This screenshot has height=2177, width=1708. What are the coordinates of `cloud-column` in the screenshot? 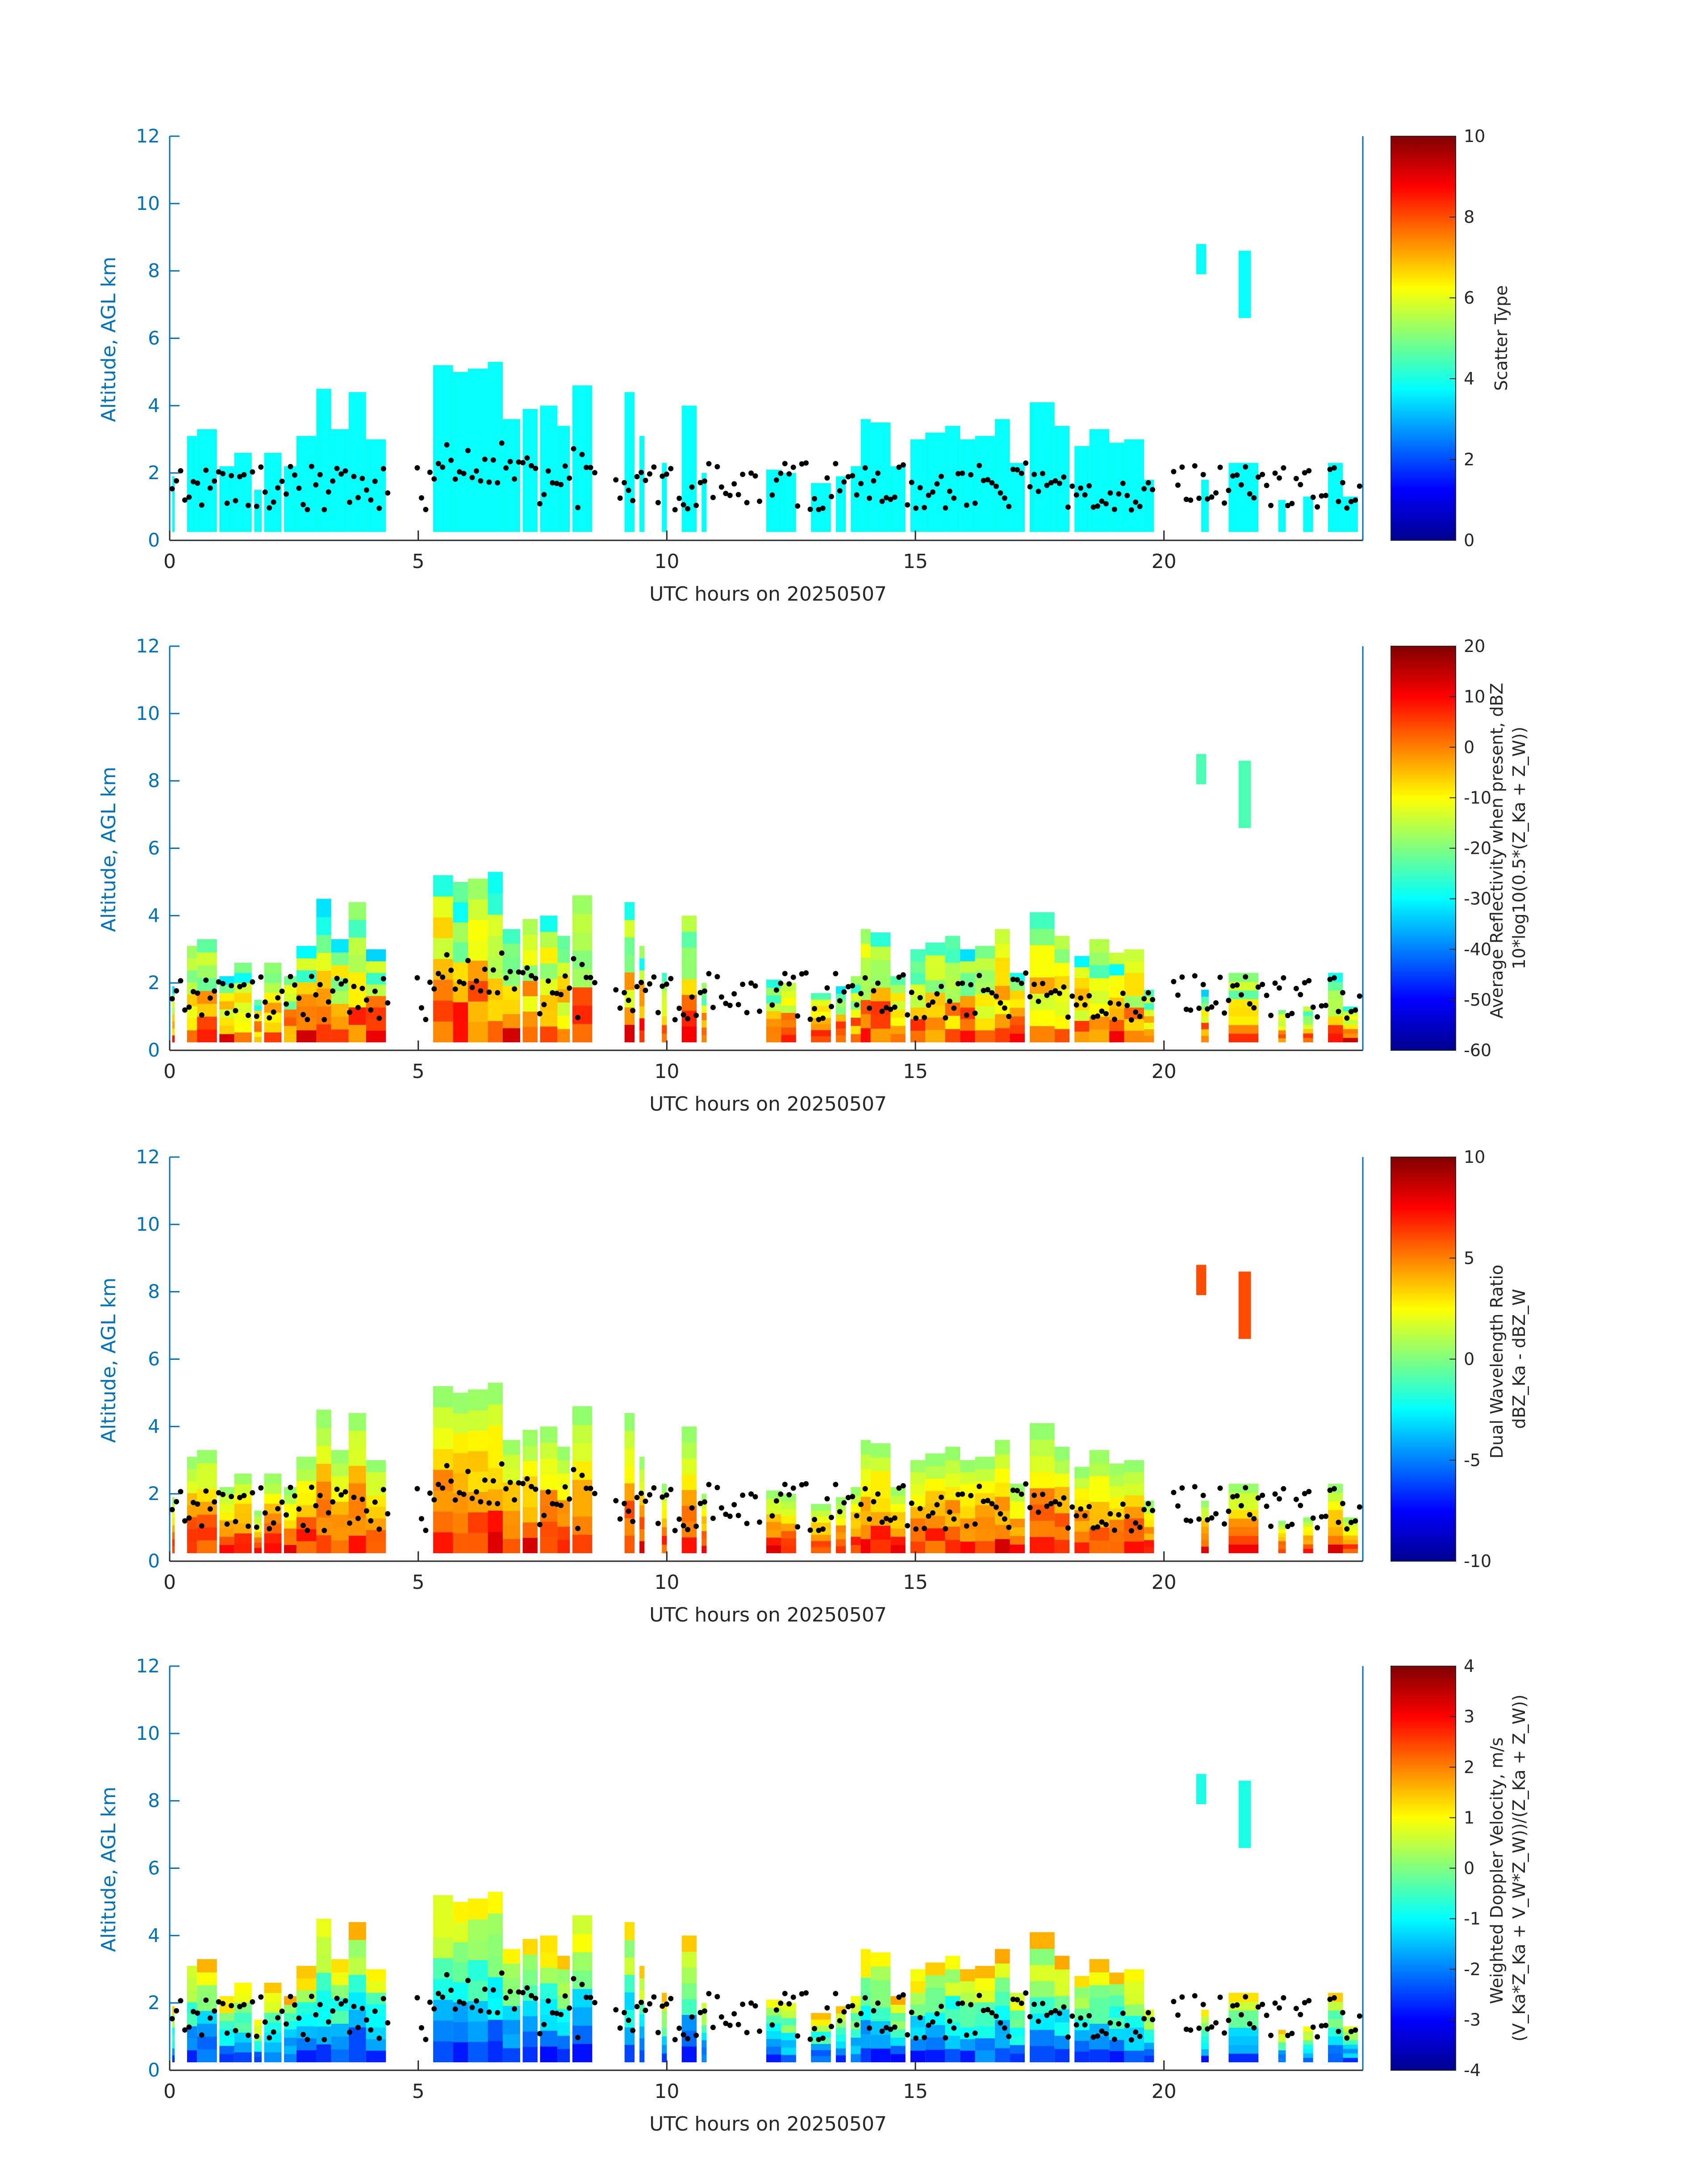 It's located at (773, 500).